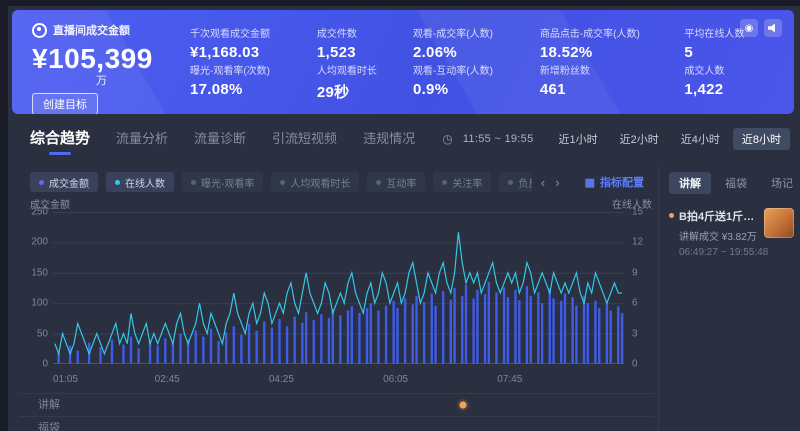 The height and width of the screenshot is (431, 800). What do you see at coordinates (635, 334) in the screenshot?
I see `right-tick-label: 3` at bounding box center [635, 334].